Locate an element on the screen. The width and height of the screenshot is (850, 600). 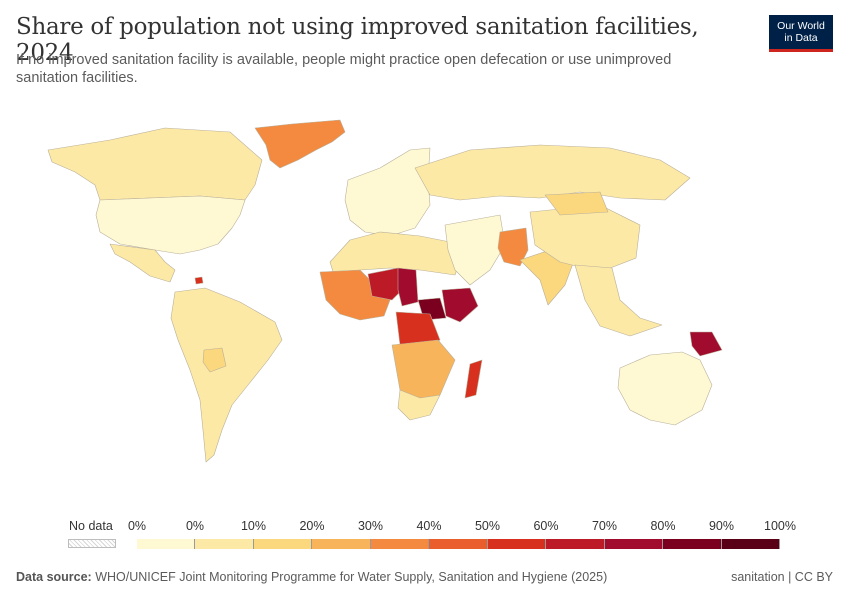
legend-tick-label: 90% is located at coordinates (721, 526).